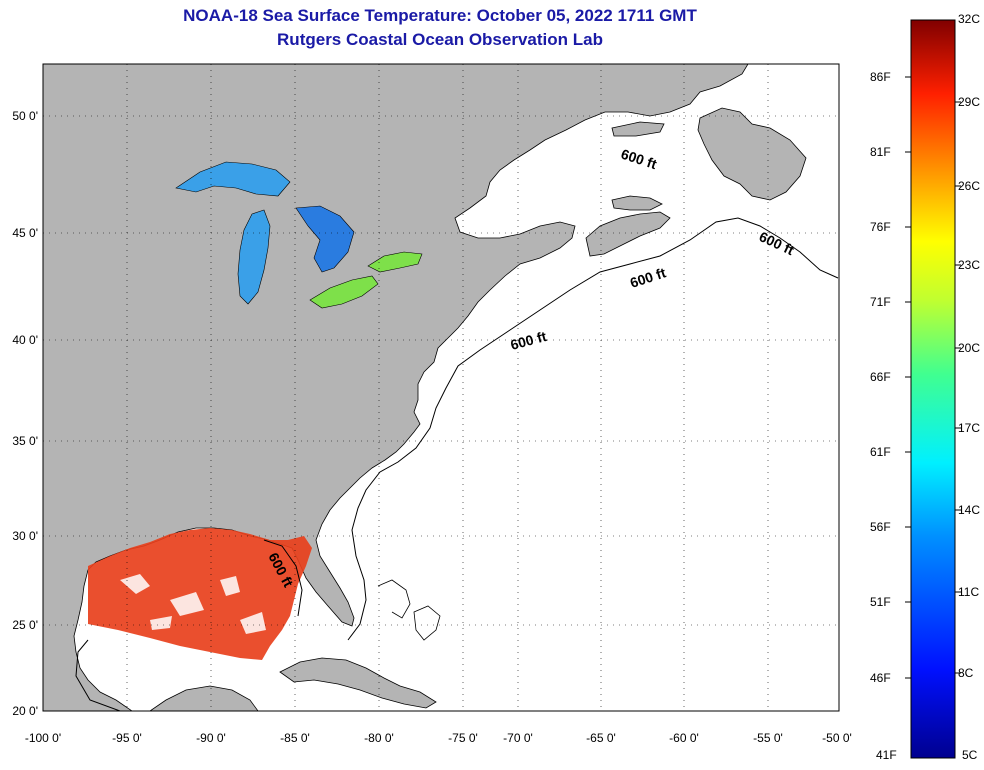 This screenshot has width=984, height=770. What do you see at coordinates (969, 102) in the screenshot?
I see `colorbar-label-c: 29C` at bounding box center [969, 102].